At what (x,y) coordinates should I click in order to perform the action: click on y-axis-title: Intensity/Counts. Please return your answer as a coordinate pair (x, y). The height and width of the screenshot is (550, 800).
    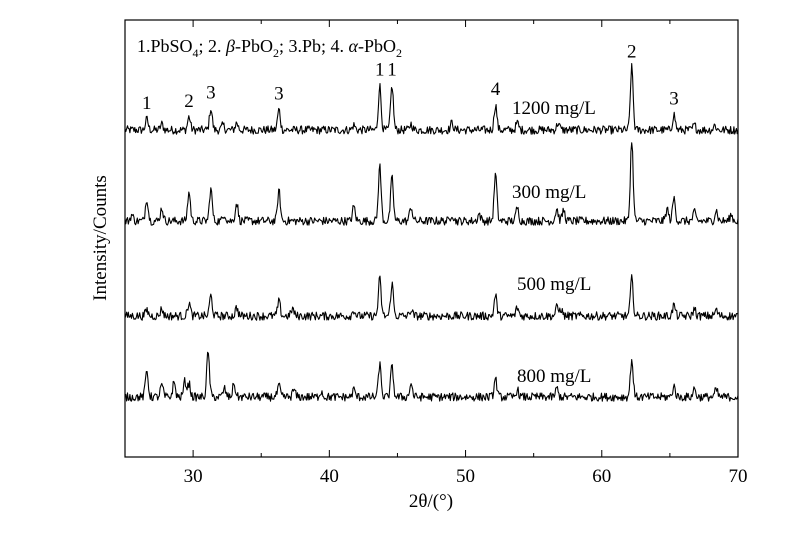
    Looking at the image, I should click on (100, 238).